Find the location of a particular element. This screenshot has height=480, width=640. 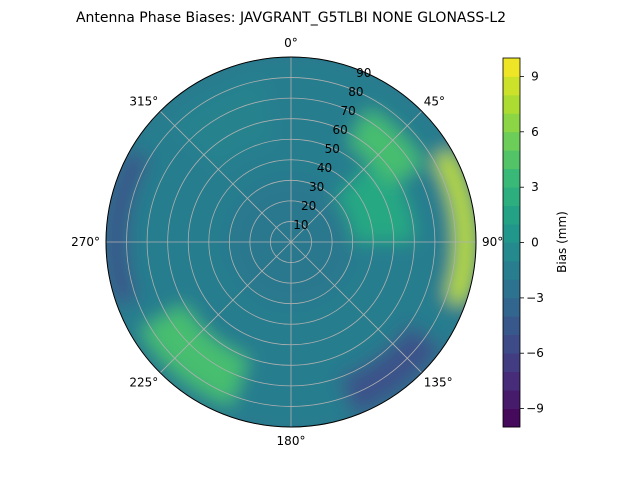

colorbar-label: Bias (mm) is located at coordinates (562, 242).